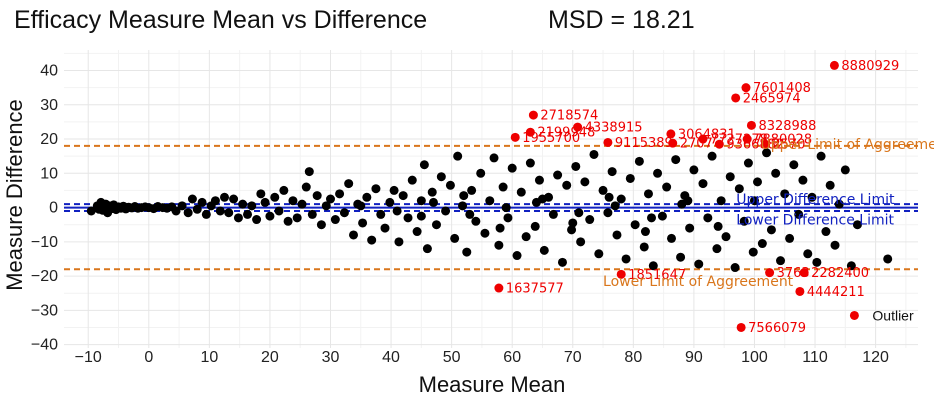 This screenshot has width=934, height=400. Describe the element at coordinates (815, 357) in the screenshot. I see `x-tick-label: 110` at that location.